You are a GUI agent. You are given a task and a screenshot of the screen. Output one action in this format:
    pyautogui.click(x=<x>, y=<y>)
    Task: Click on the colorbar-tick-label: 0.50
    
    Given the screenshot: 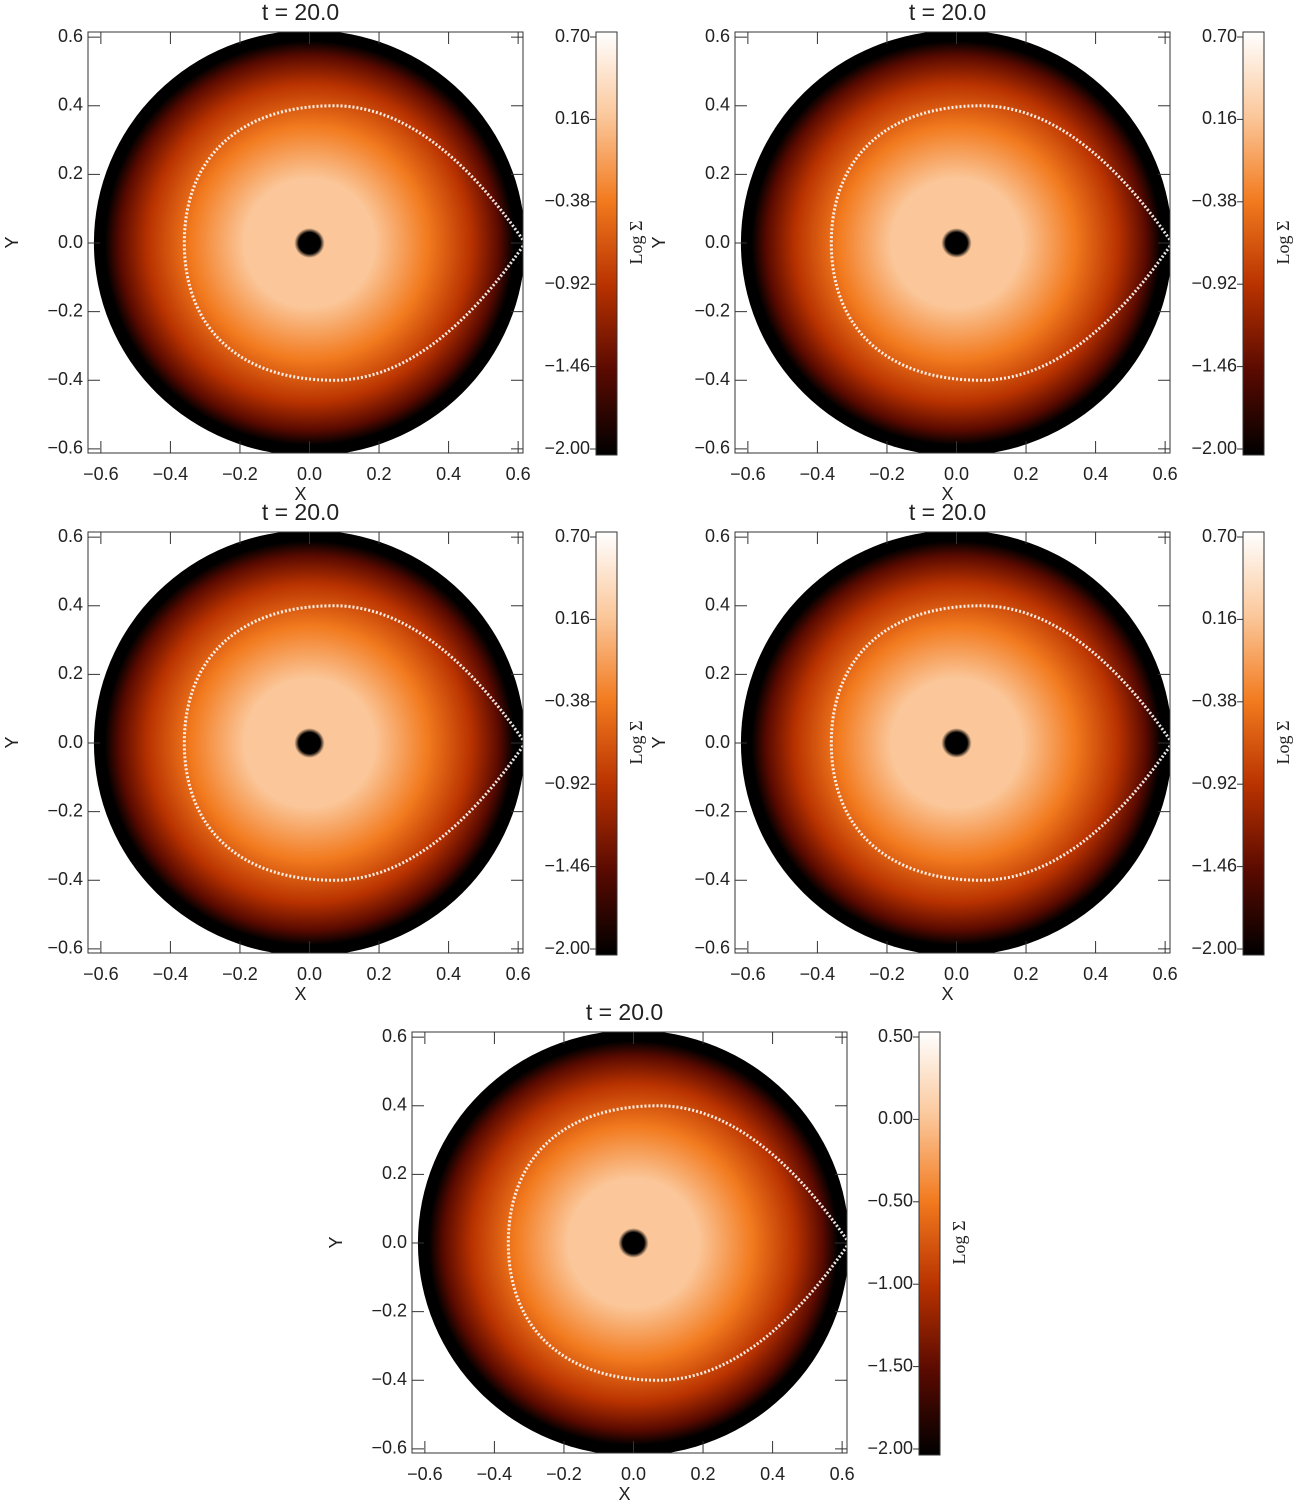 What is the action you would take?
    pyautogui.click(x=895, y=1036)
    